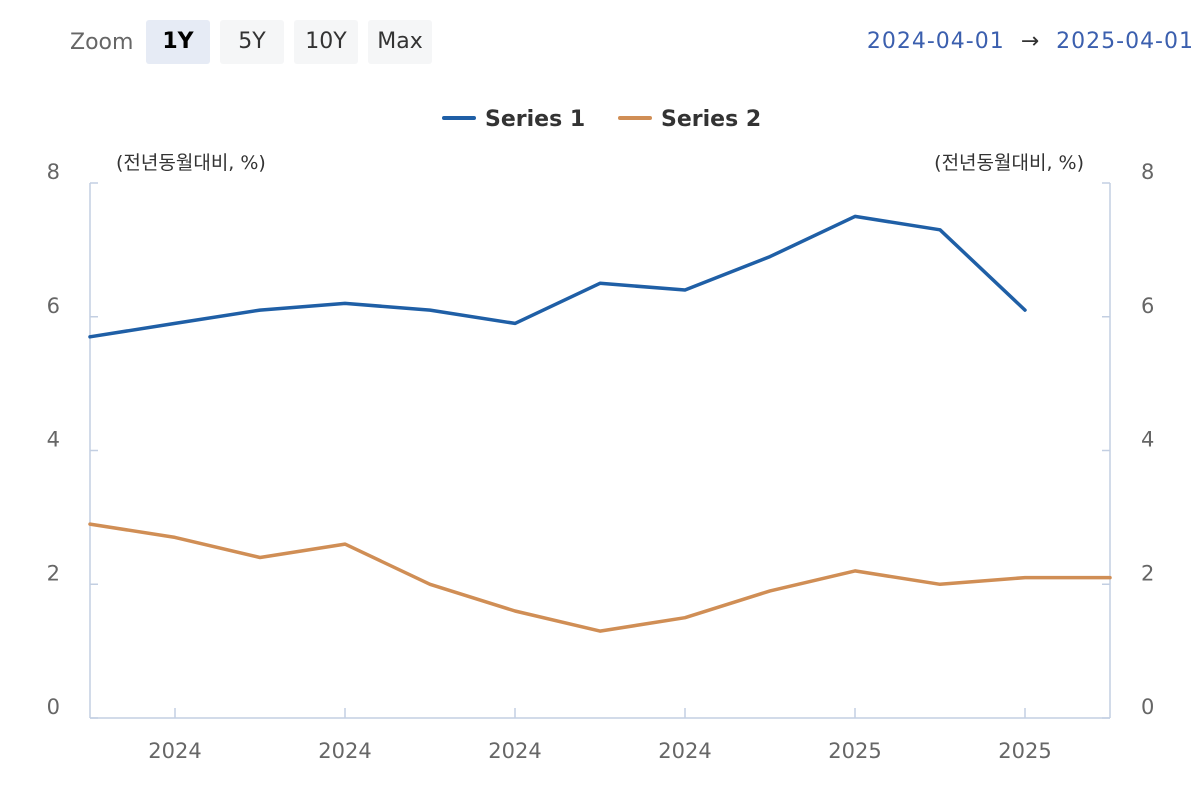 The image size is (1200, 800). I want to click on y-left-tick-label: 8, so click(53, 172).